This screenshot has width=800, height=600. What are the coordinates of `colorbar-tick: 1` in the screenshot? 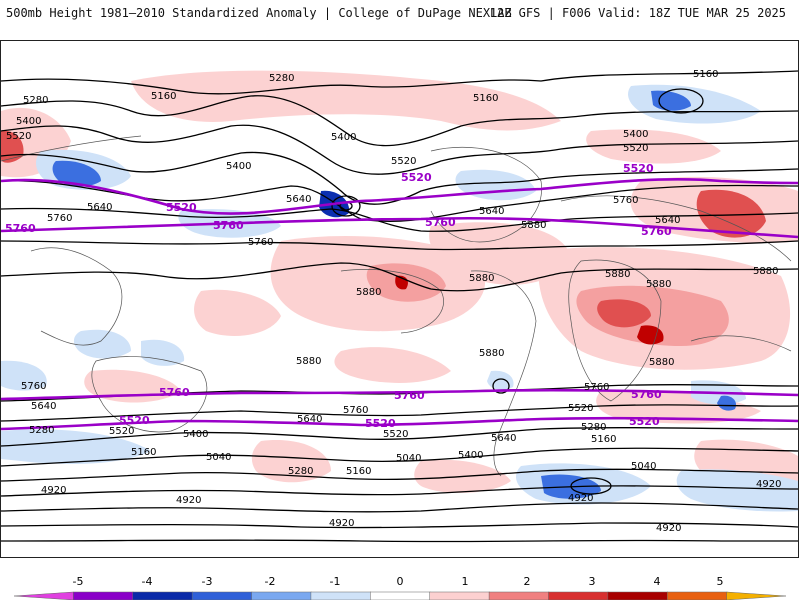 It's located at (465, 581).